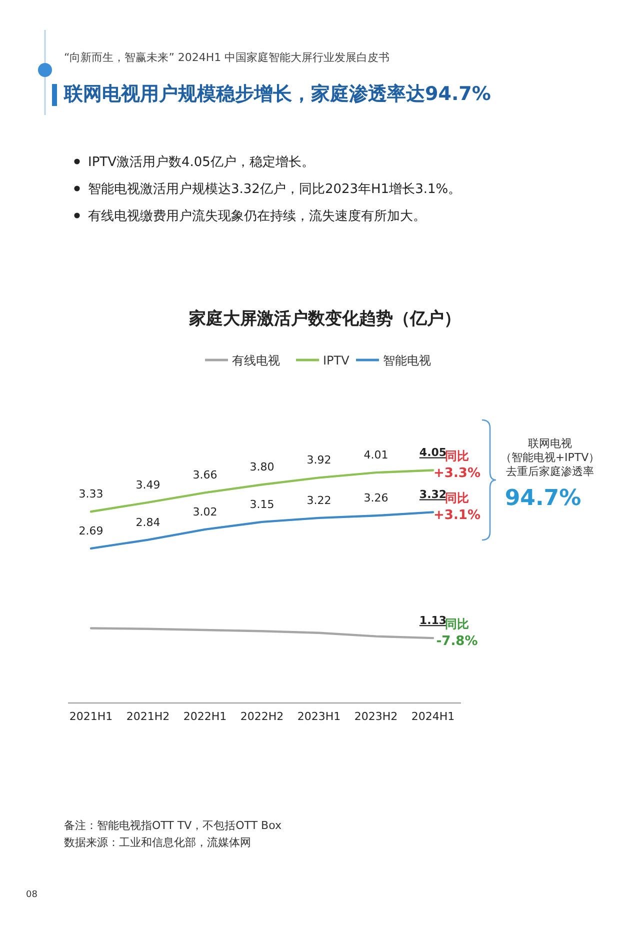 The width and height of the screenshot is (642, 925). Describe the element at coordinates (433, 621) in the screenshot. I see `data-label: 1.13` at that location.